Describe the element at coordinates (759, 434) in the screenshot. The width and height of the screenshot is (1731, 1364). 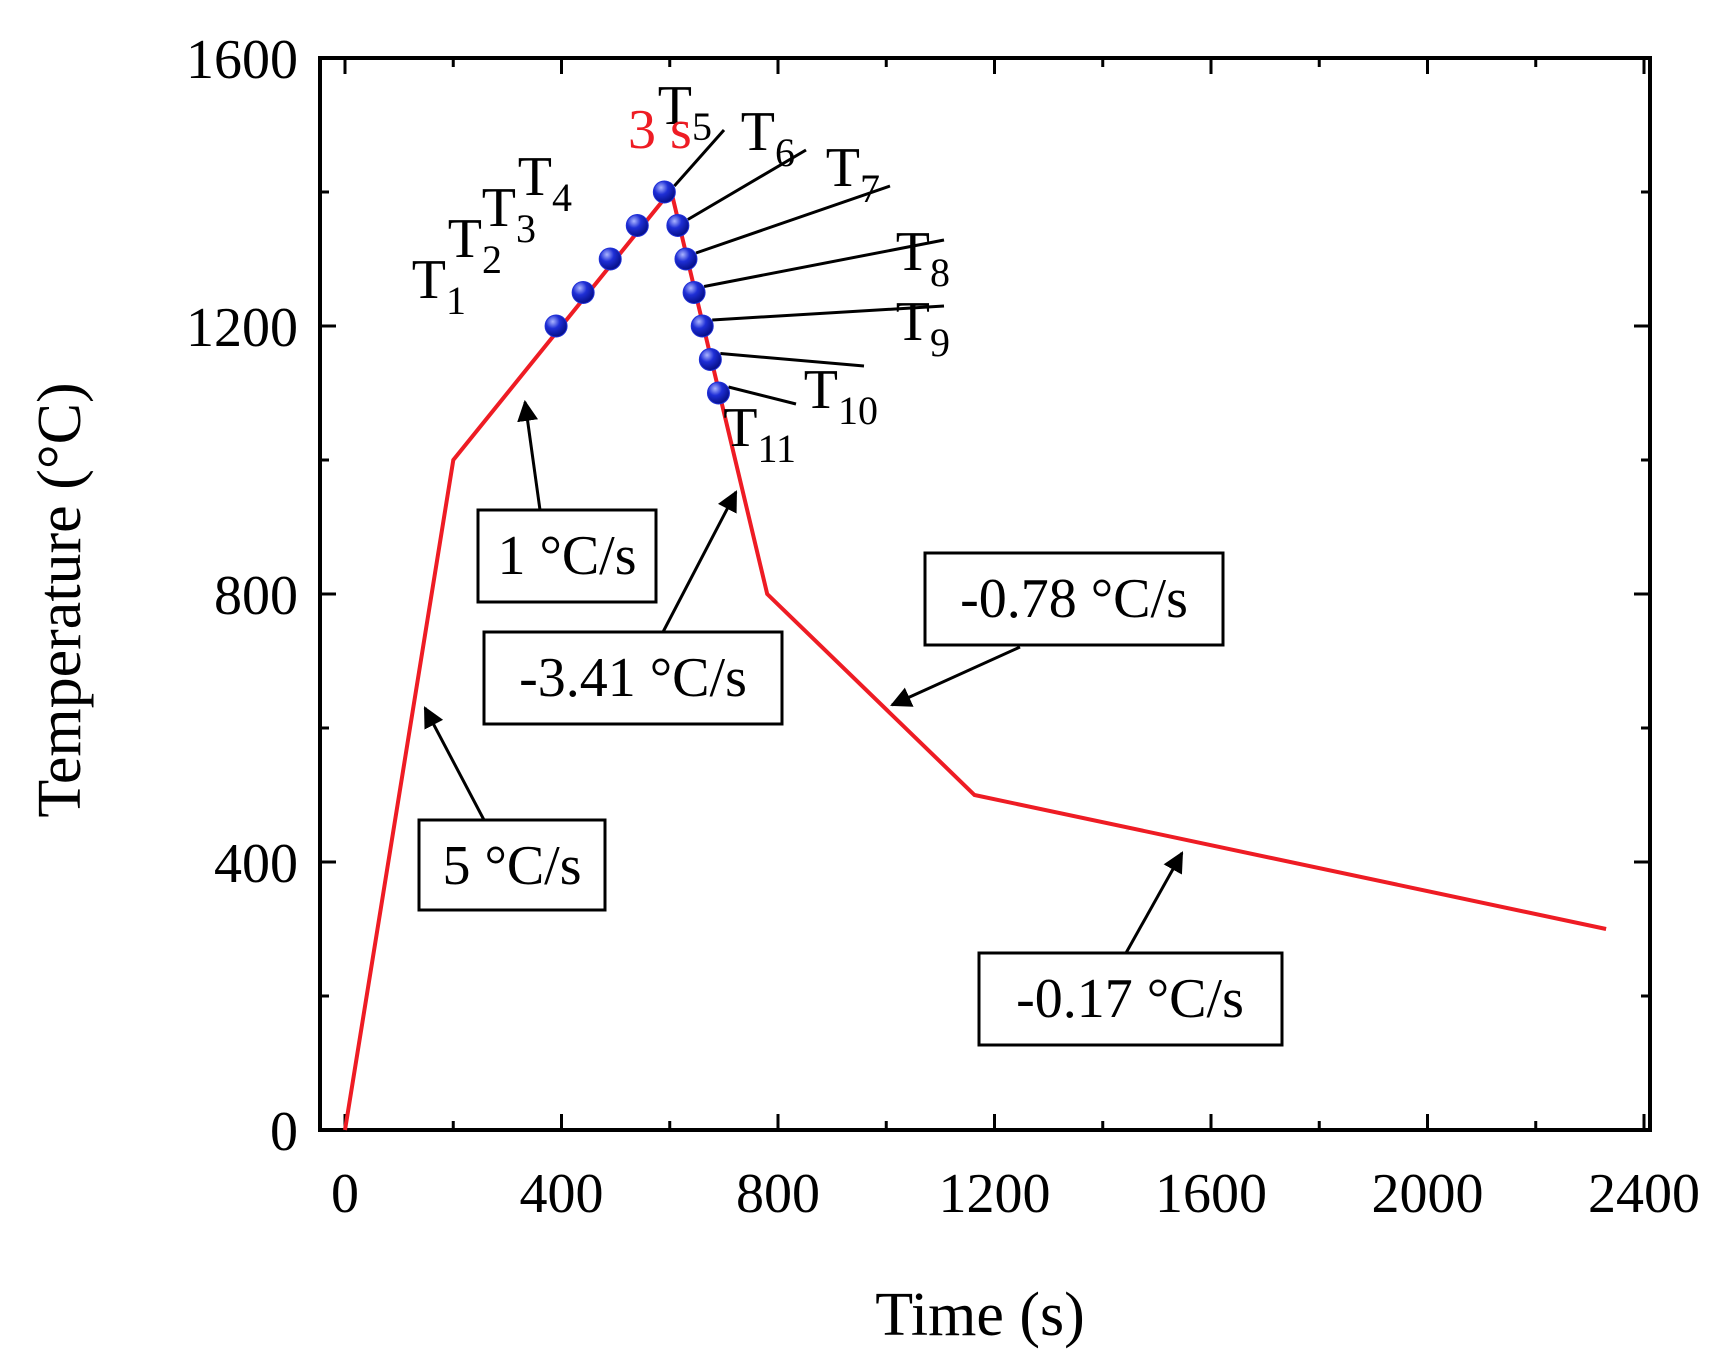
I see `point-label: T11` at that location.